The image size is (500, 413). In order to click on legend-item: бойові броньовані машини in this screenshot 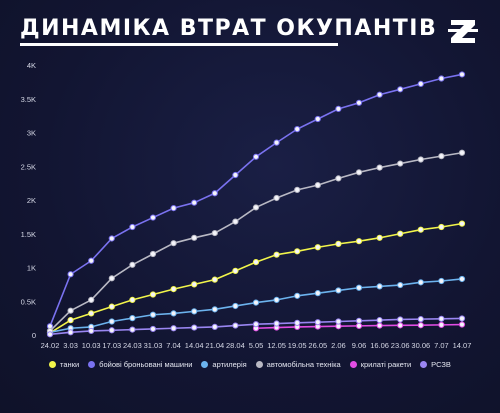, I will do `click(140, 364)`.